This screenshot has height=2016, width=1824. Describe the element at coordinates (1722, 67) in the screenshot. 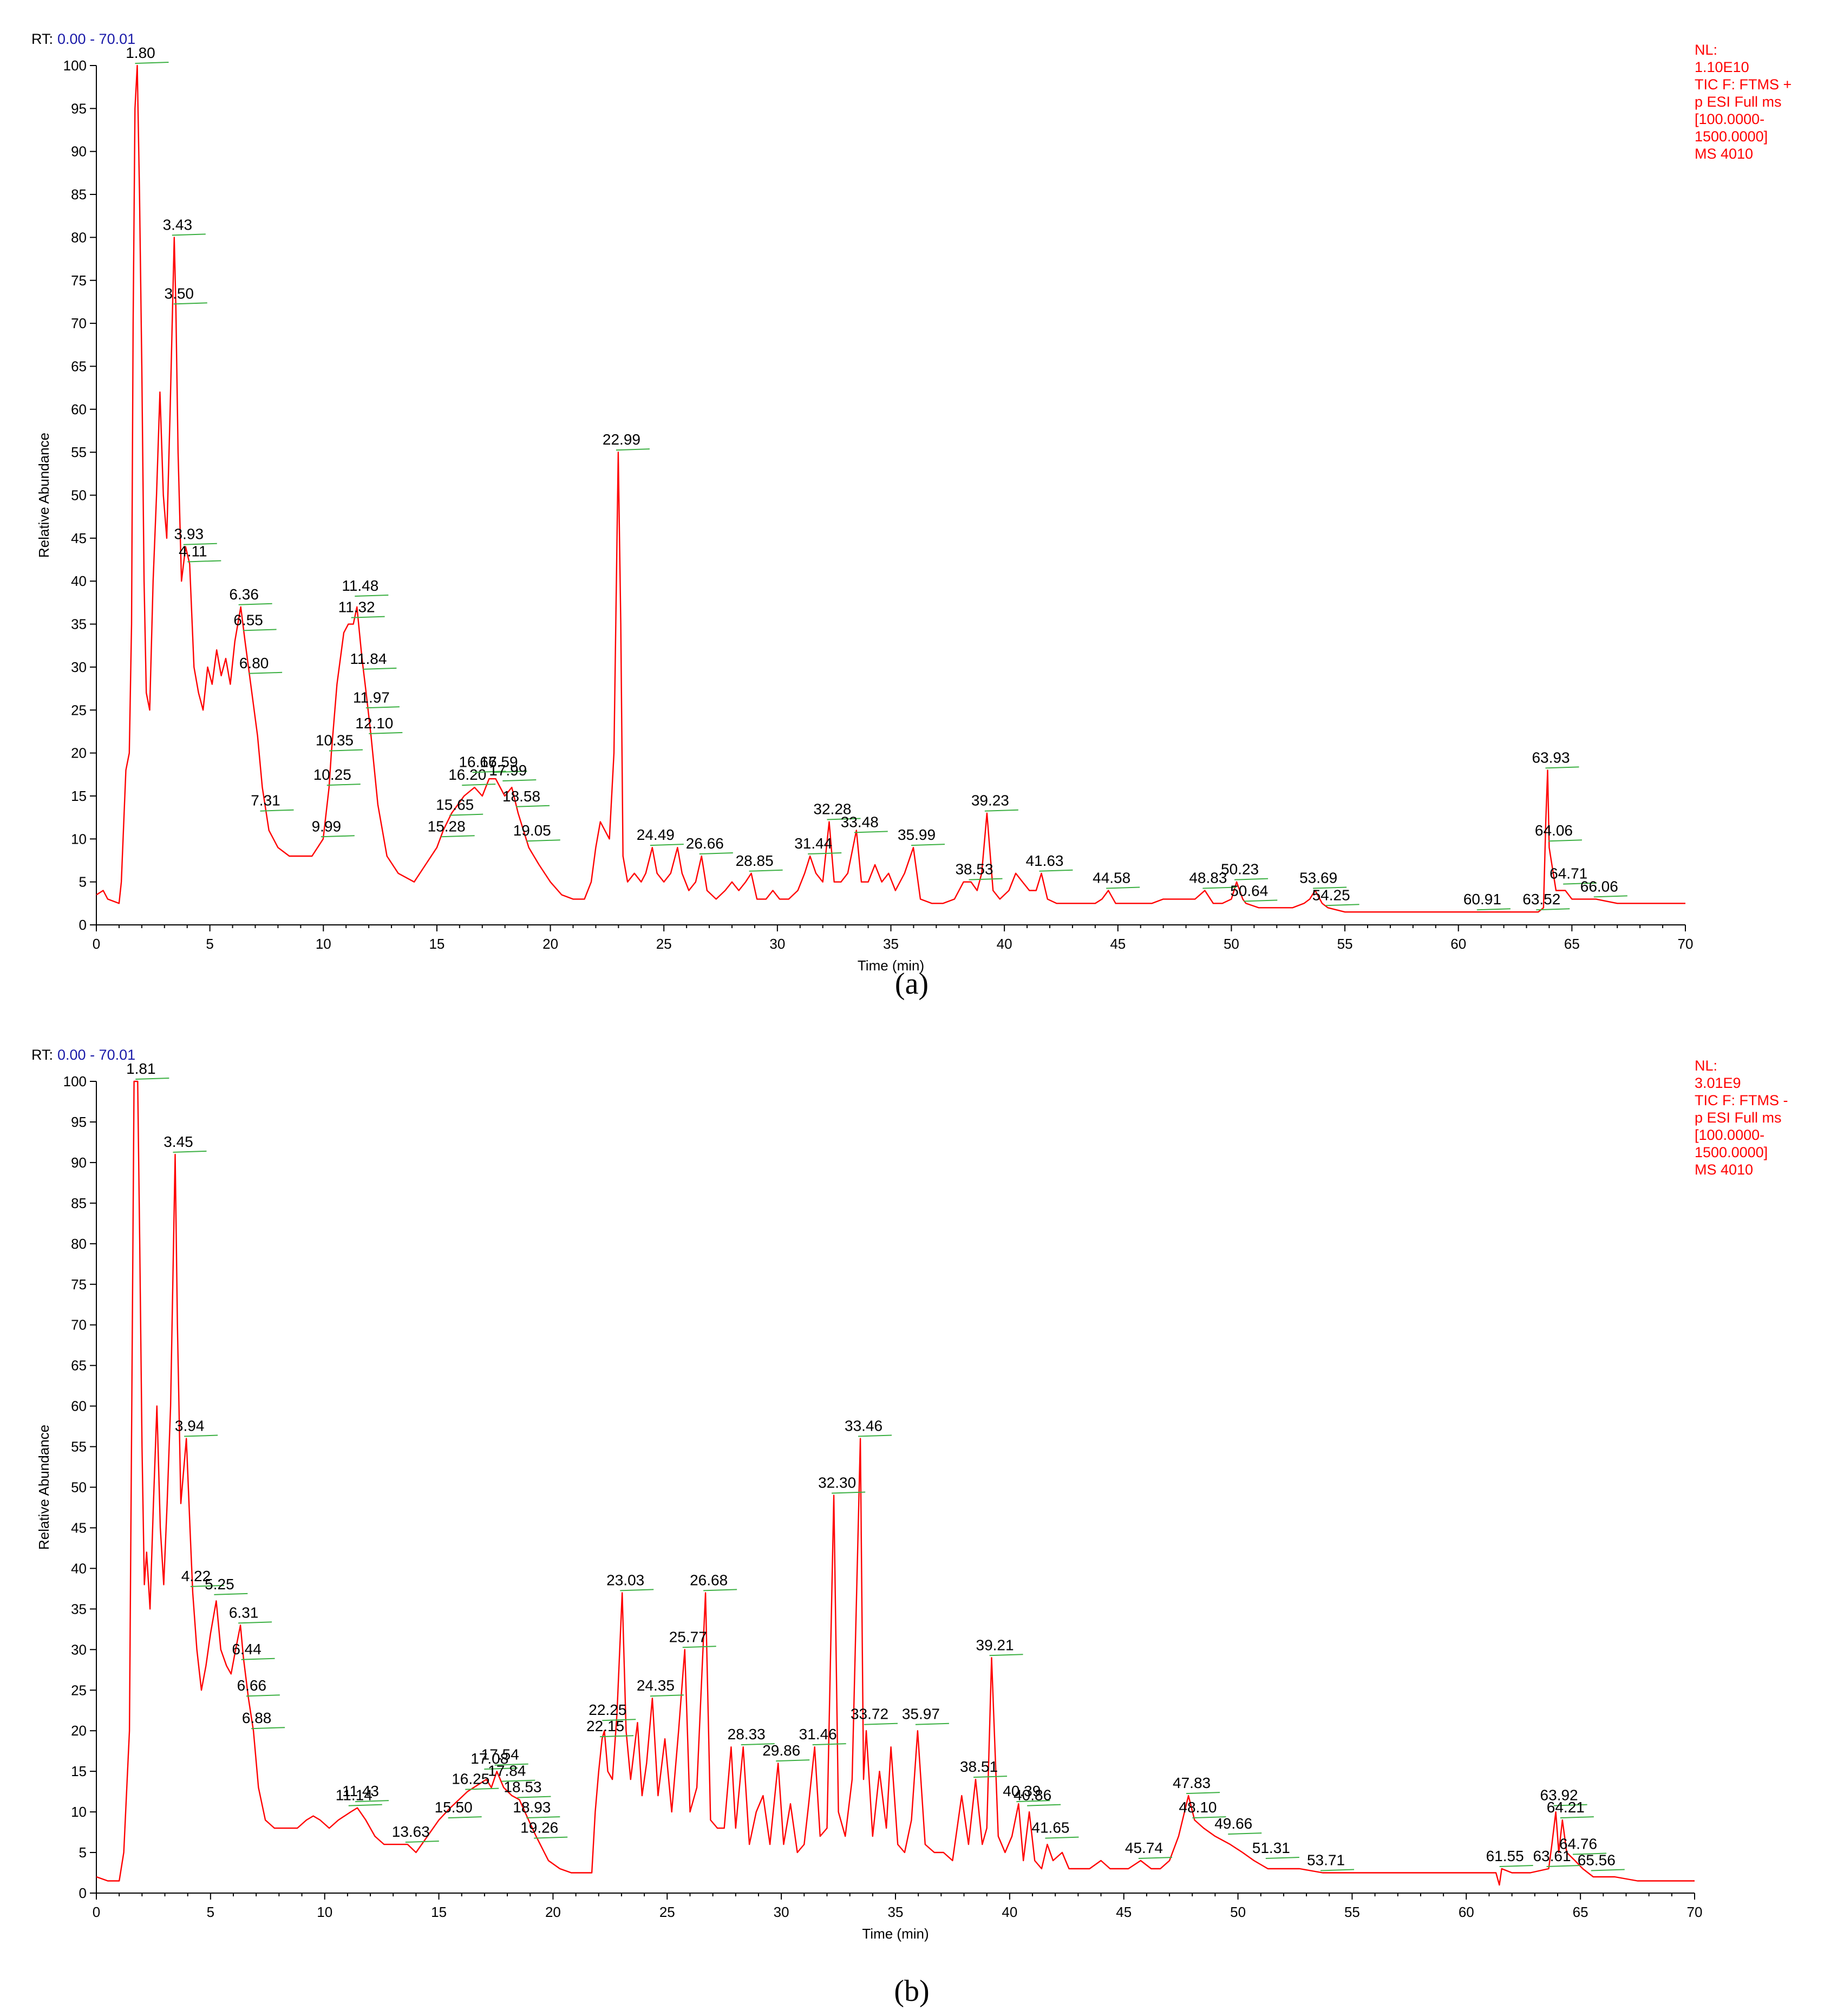

I see `instrument-info-line: 1.10E10` at that location.